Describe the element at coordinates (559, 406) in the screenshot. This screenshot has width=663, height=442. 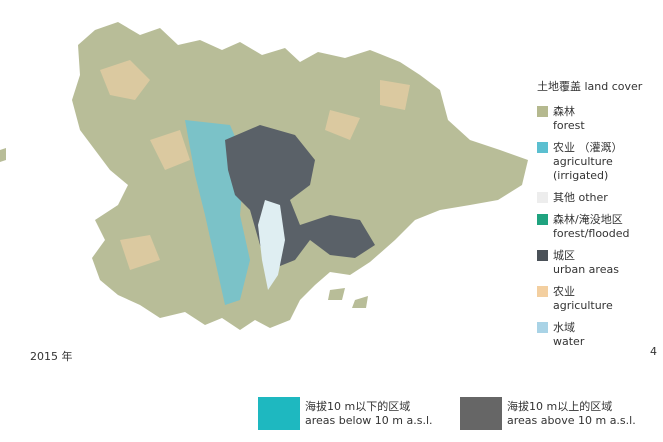
I see `elevation-label: 海拔10 m以上的区域` at that location.